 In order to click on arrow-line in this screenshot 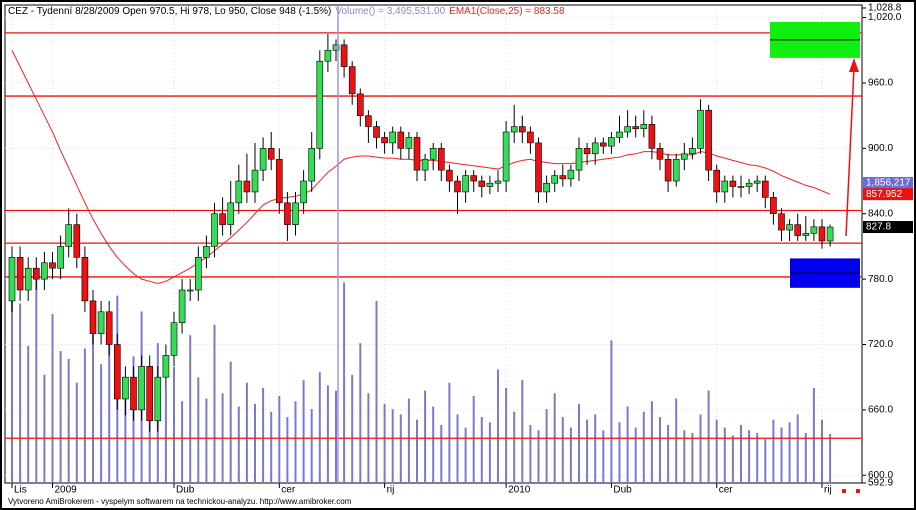, I will do `click(850, 152)`.